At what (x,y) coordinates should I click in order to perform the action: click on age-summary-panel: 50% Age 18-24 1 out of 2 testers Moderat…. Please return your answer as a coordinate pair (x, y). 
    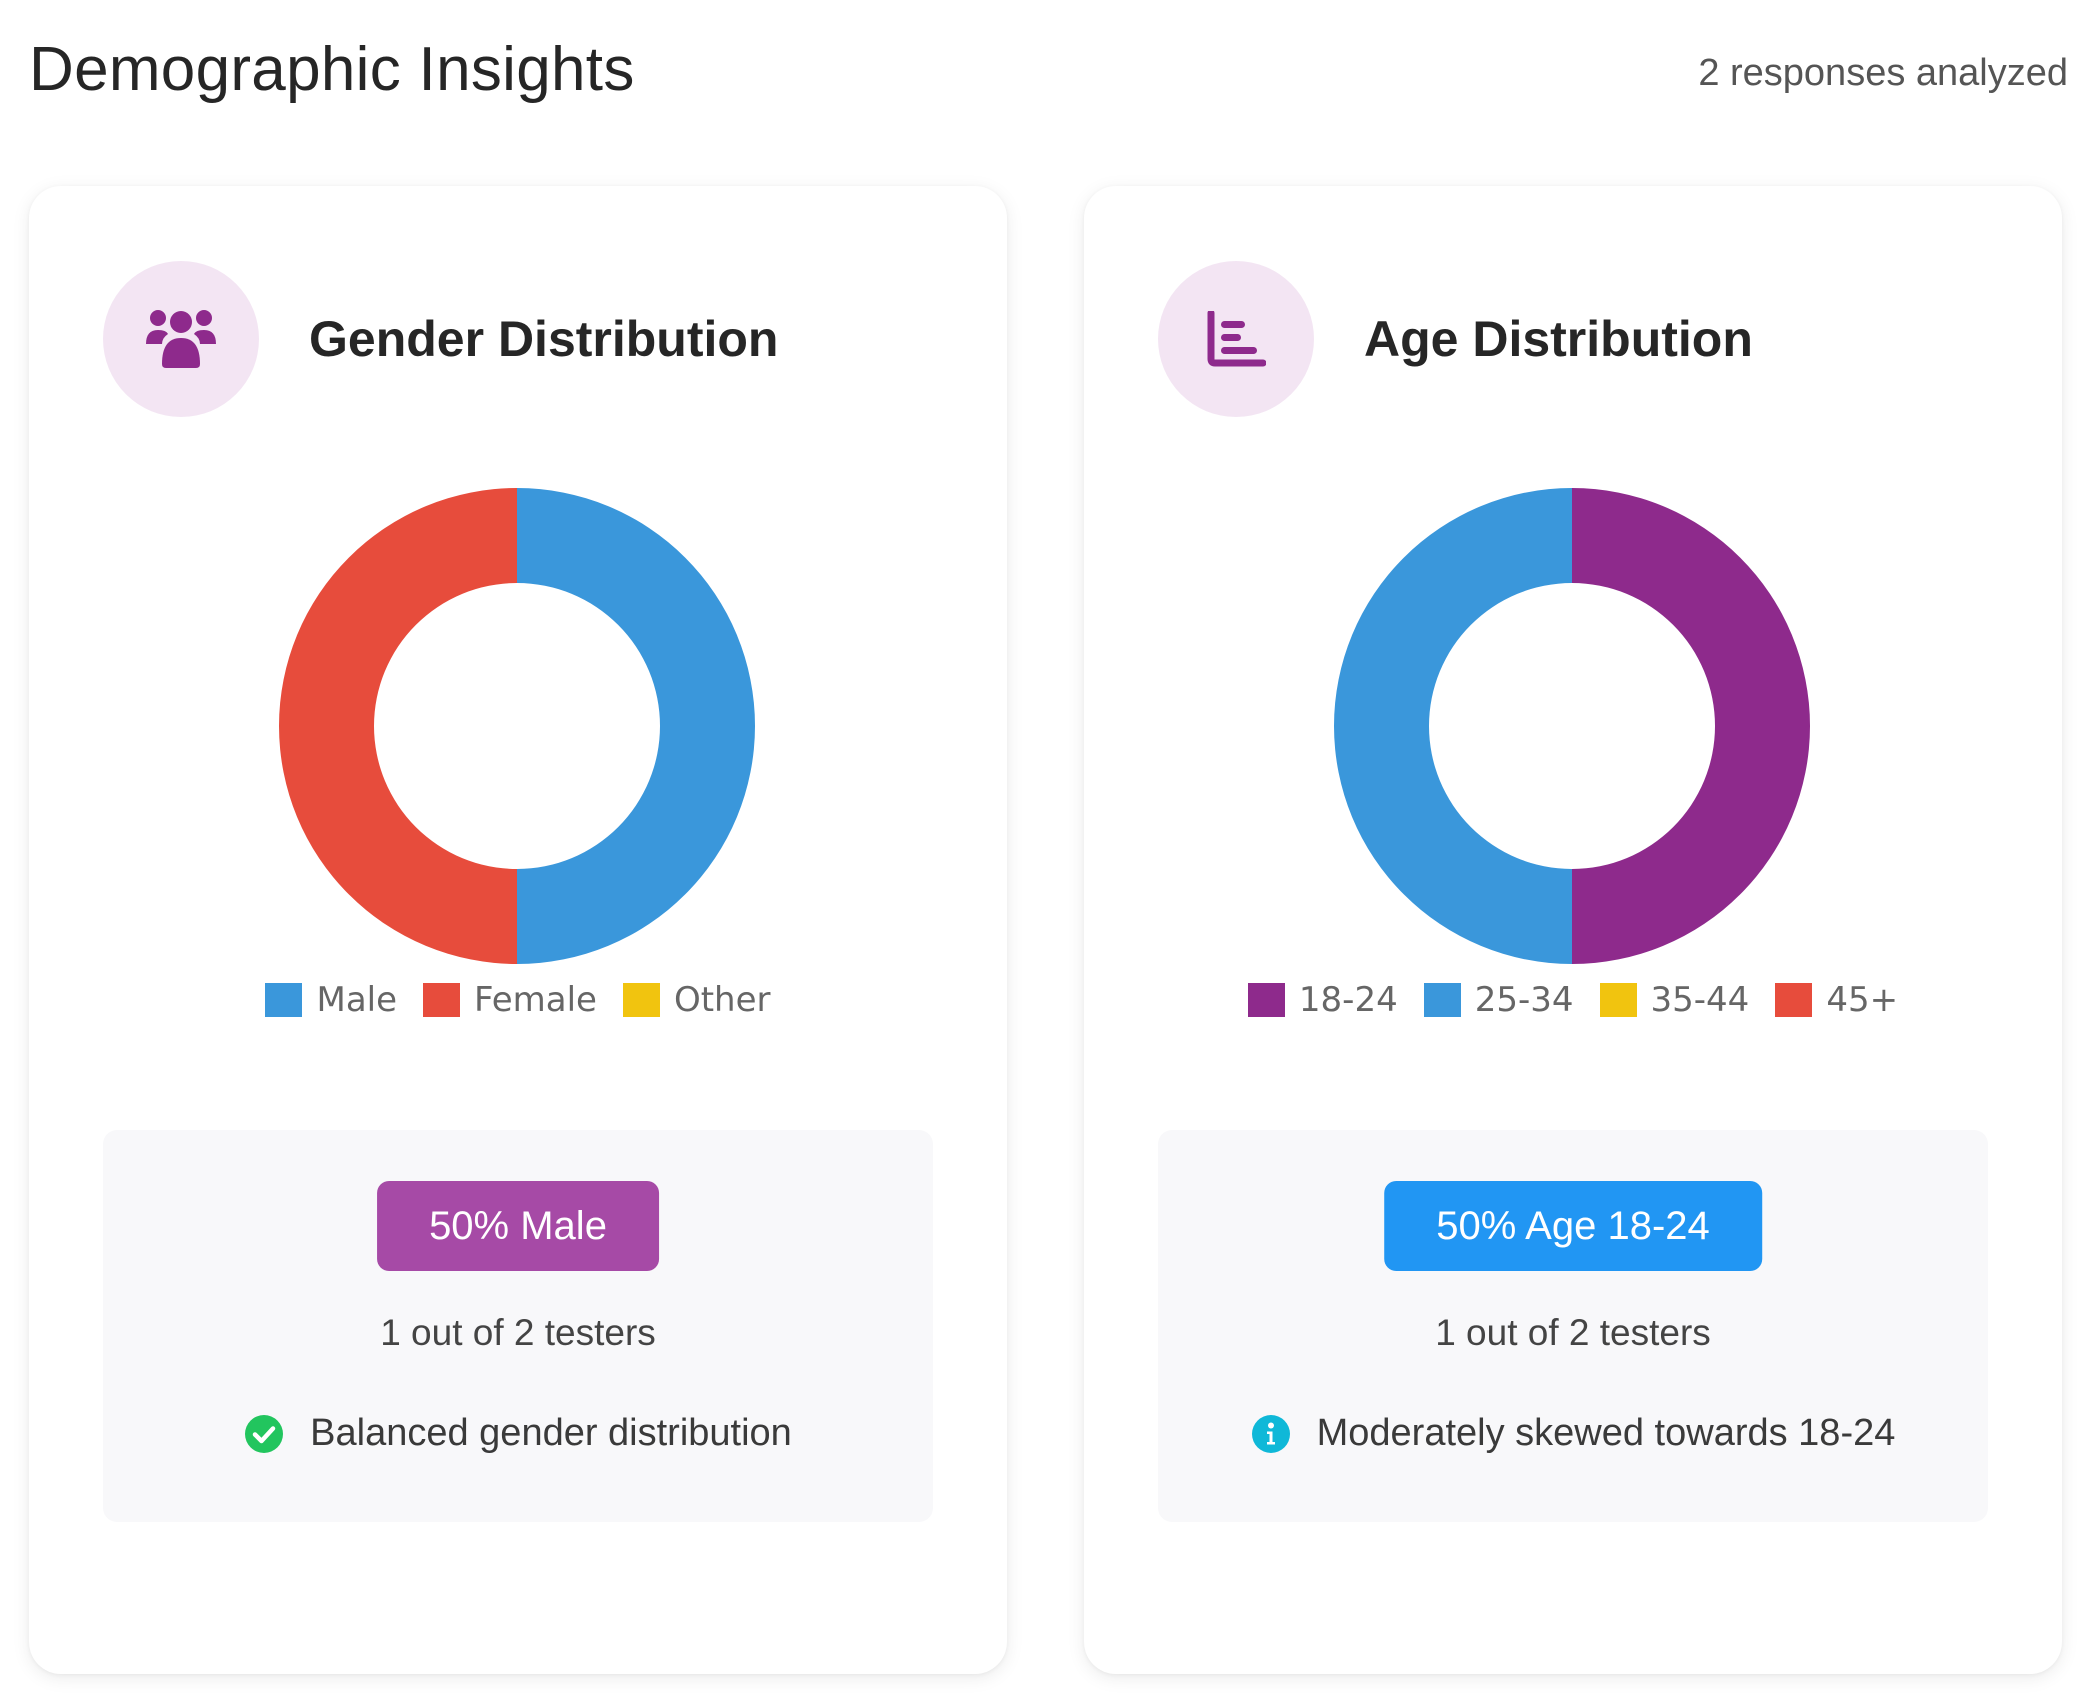
    Looking at the image, I should click on (1573, 1326).